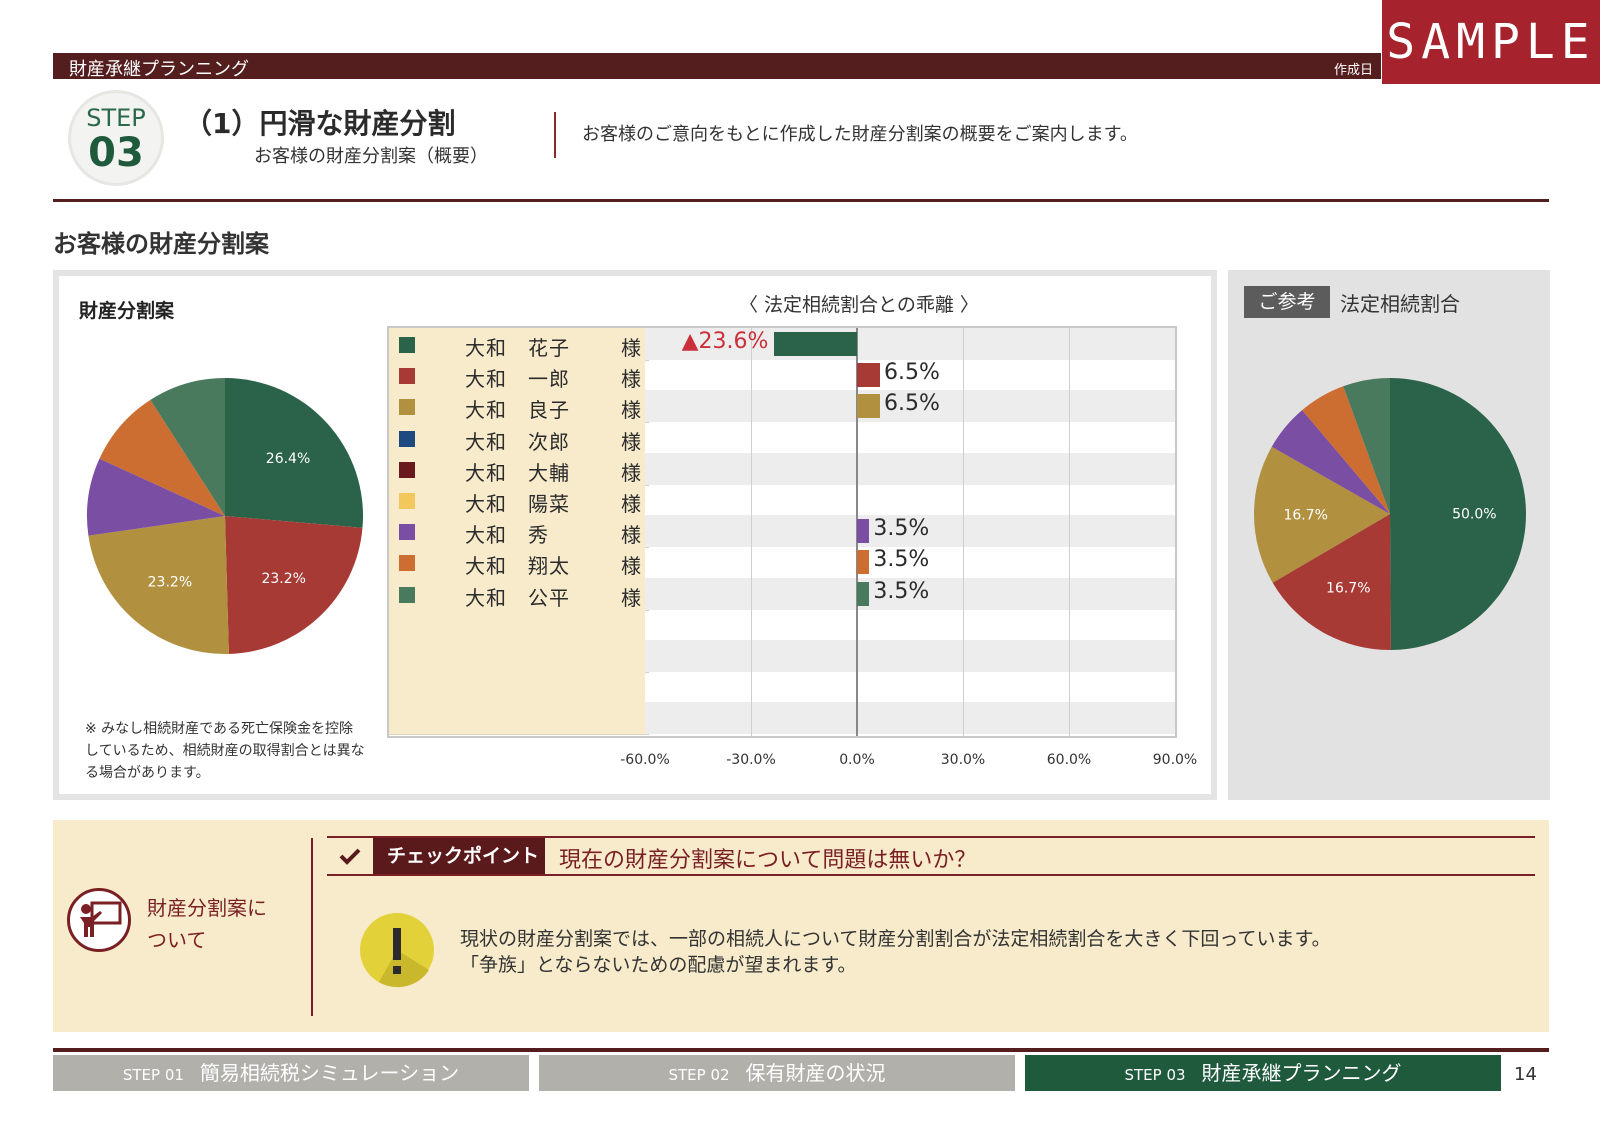 The height and width of the screenshot is (1140, 1600). Describe the element at coordinates (517, 504) in the screenshot. I see `heir-name: 大和 陽菜` at that location.